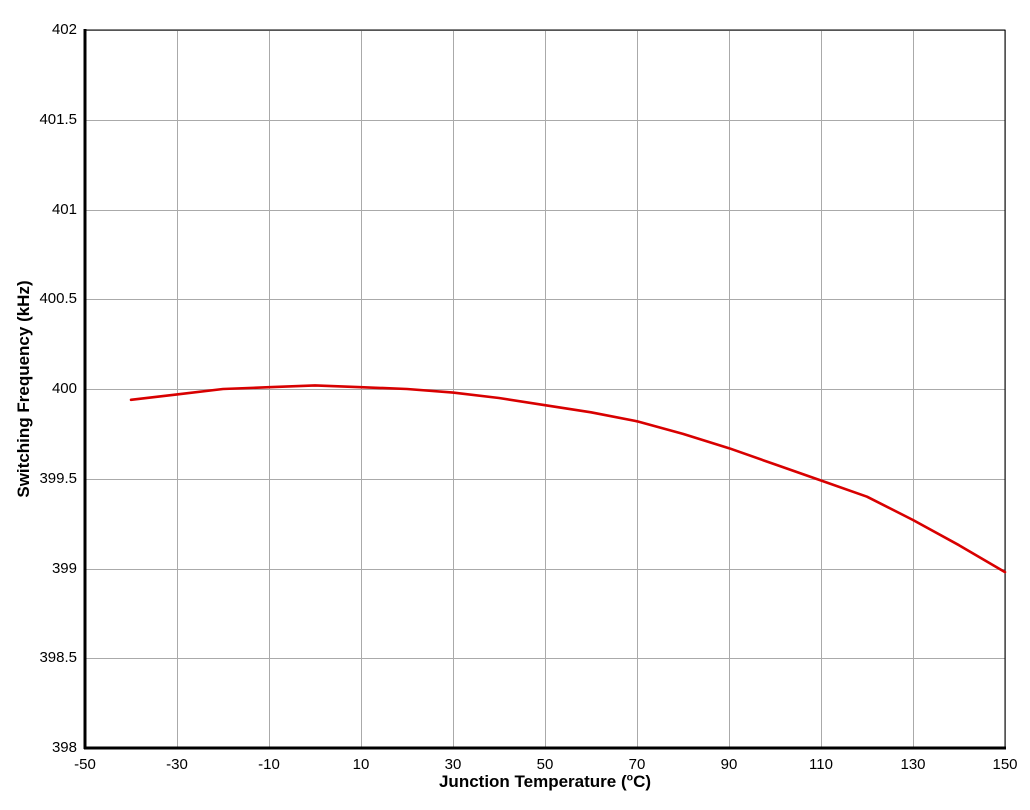 Image resolution: width=1030 pixels, height=810 pixels. What do you see at coordinates (913, 764) in the screenshot?
I see `x-tick-label: 130` at bounding box center [913, 764].